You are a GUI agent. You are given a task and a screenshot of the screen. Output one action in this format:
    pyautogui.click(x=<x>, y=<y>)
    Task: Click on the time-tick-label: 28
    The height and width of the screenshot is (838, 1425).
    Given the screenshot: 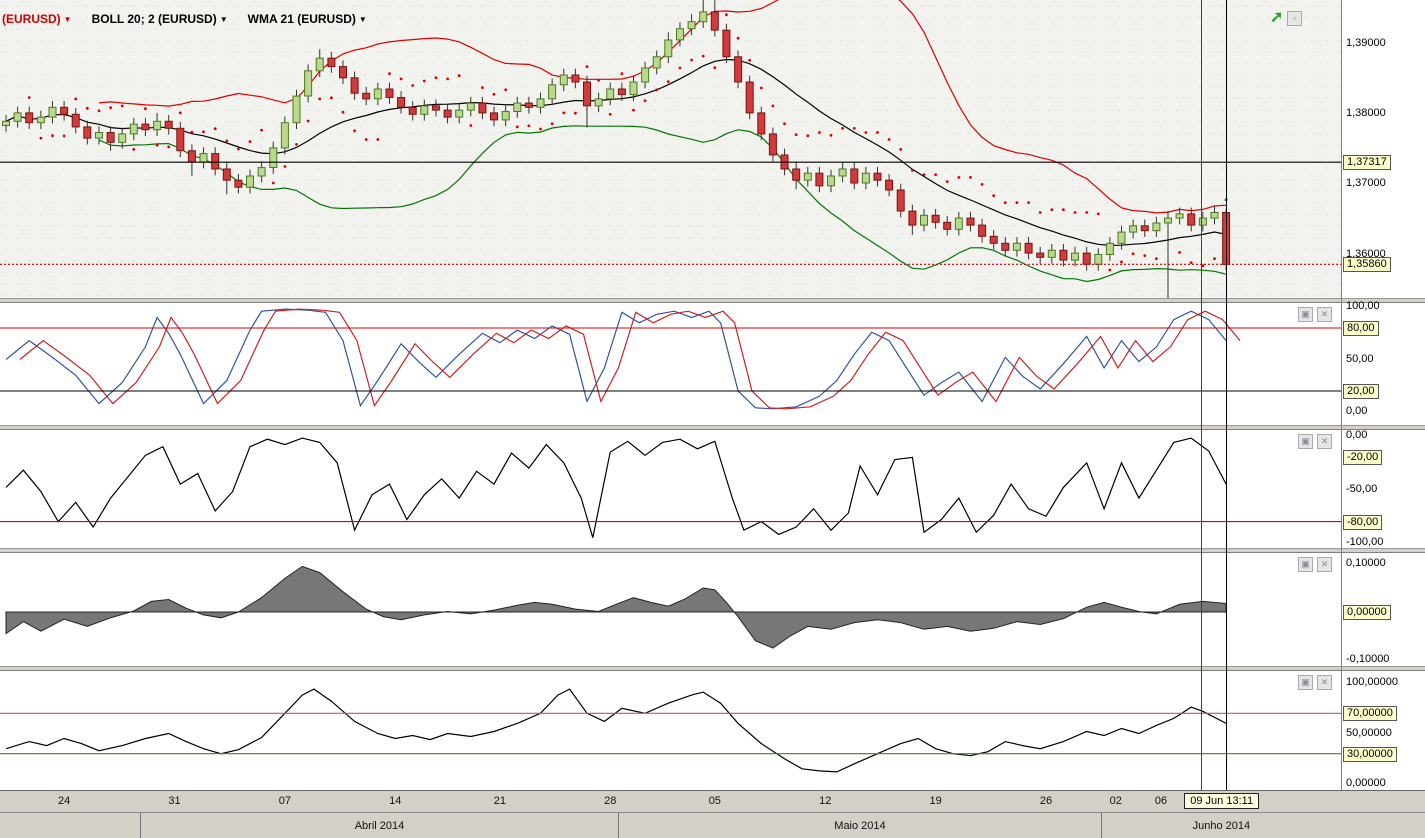 What is the action you would take?
    pyautogui.click(x=610, y=801)
    